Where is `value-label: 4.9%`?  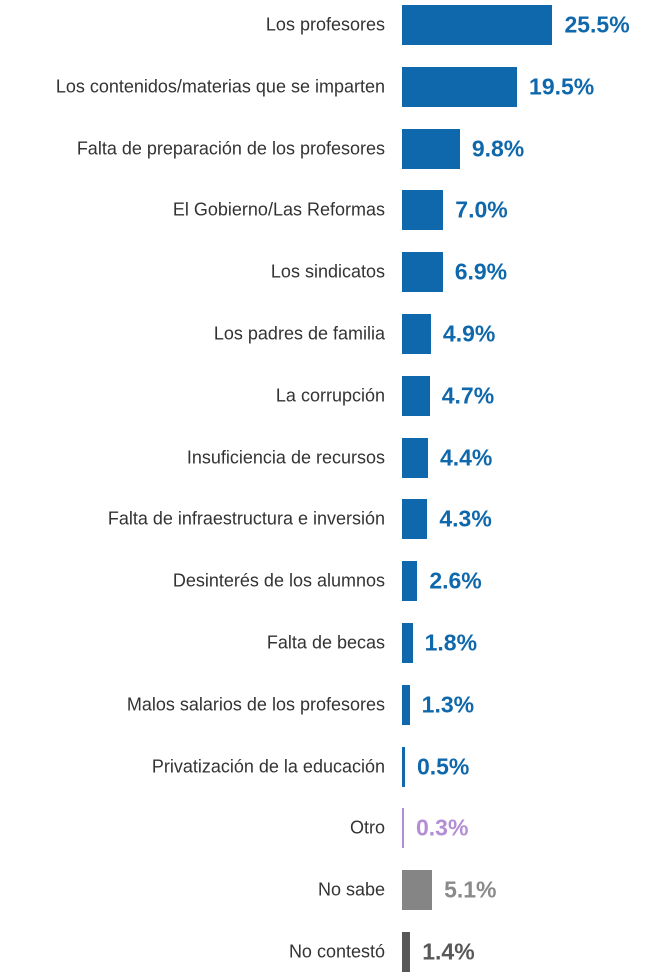 value-label: 4.9% is located at coordinates (469, 333).